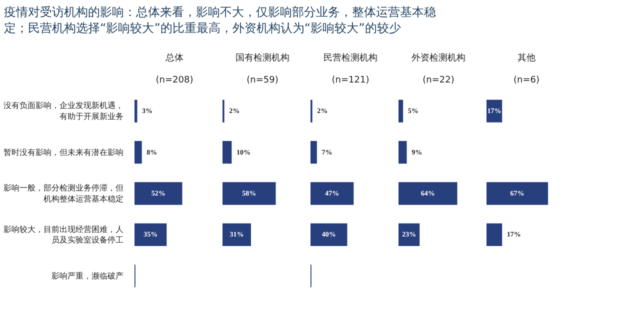 The height and width of the screenshot is (333, 636). Describe the element at coordinates (64, 234) in the screenshot. I see `y-tick-label: 影响较大，目前出现经营困难，人员及实验室设备停工` at that location.